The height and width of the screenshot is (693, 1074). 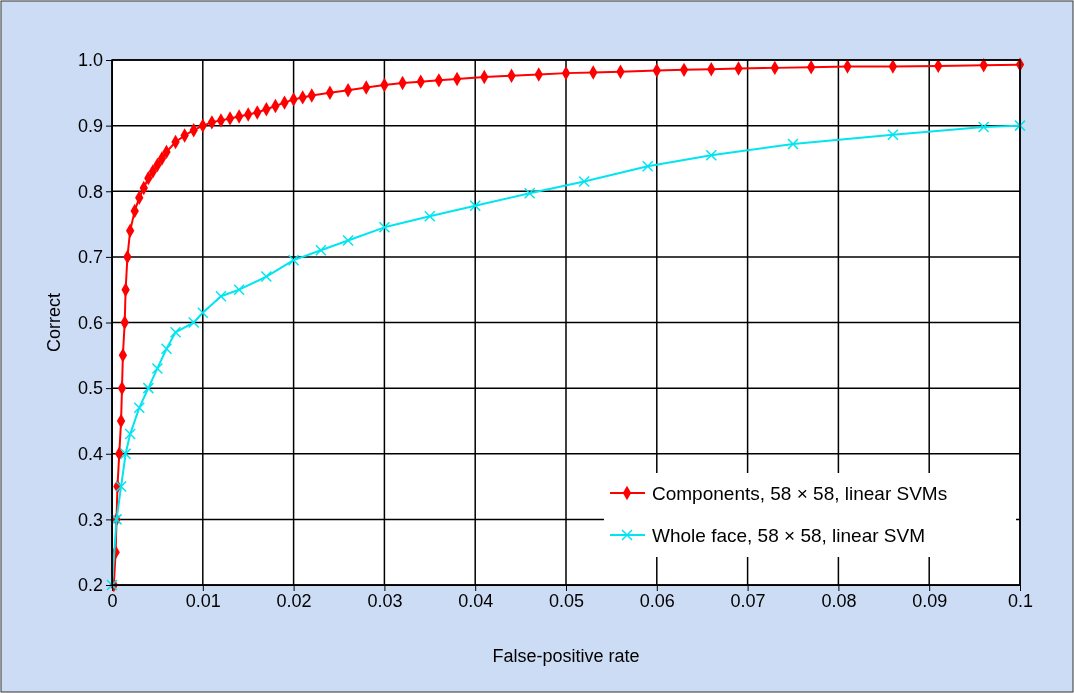 What do you see at coordinates (800, 493) in the screenshot?
I see `legend-label: Components, 58 × 58, linear SVMs` at bounding box center [800, 493].